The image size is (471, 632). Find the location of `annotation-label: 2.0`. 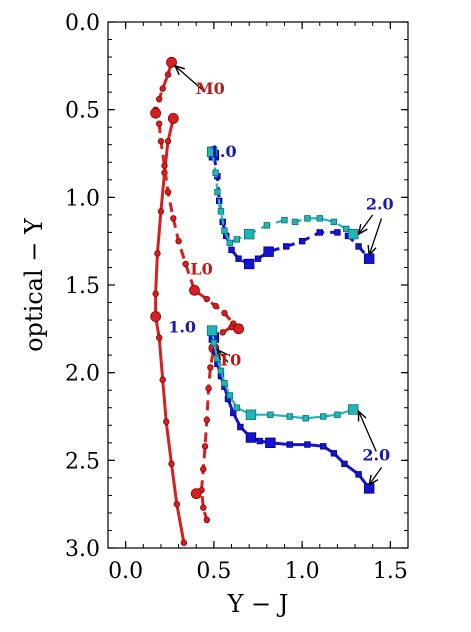

annotation-label: 2.0 is located at coordinates (380, 204).